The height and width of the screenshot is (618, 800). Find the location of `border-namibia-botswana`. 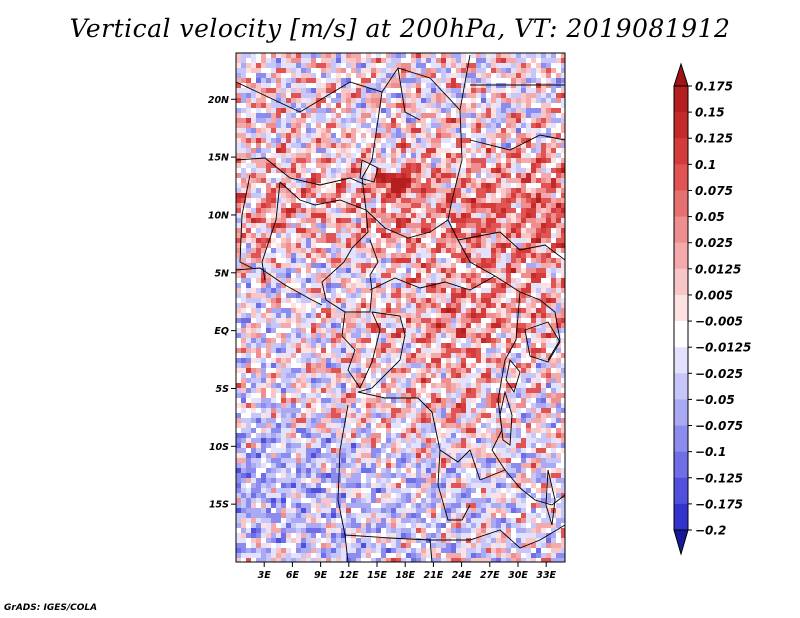

border-namibia-botswana is located at coordinates (431, 550).